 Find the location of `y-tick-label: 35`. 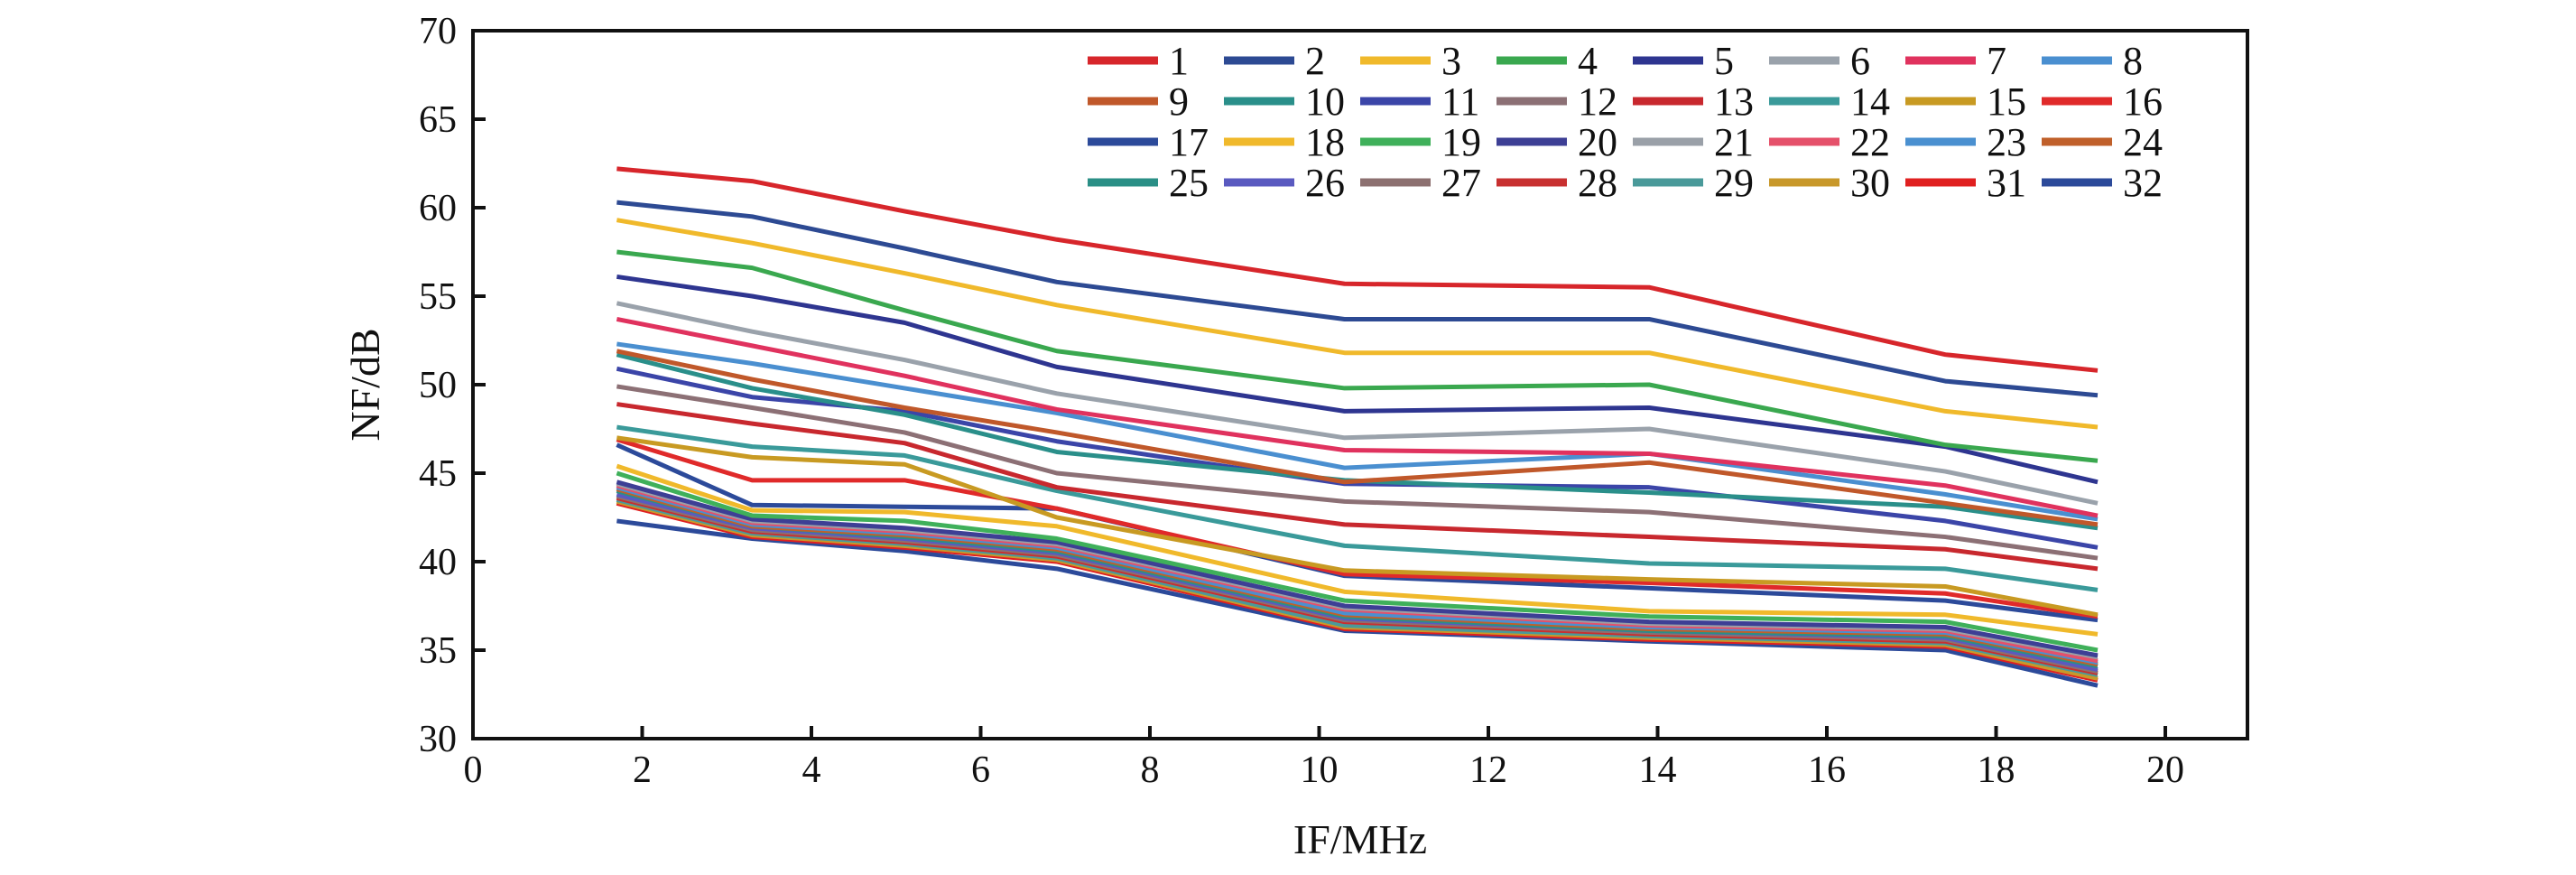

y-tick-label: 35 is located at coordinates (438, 651).